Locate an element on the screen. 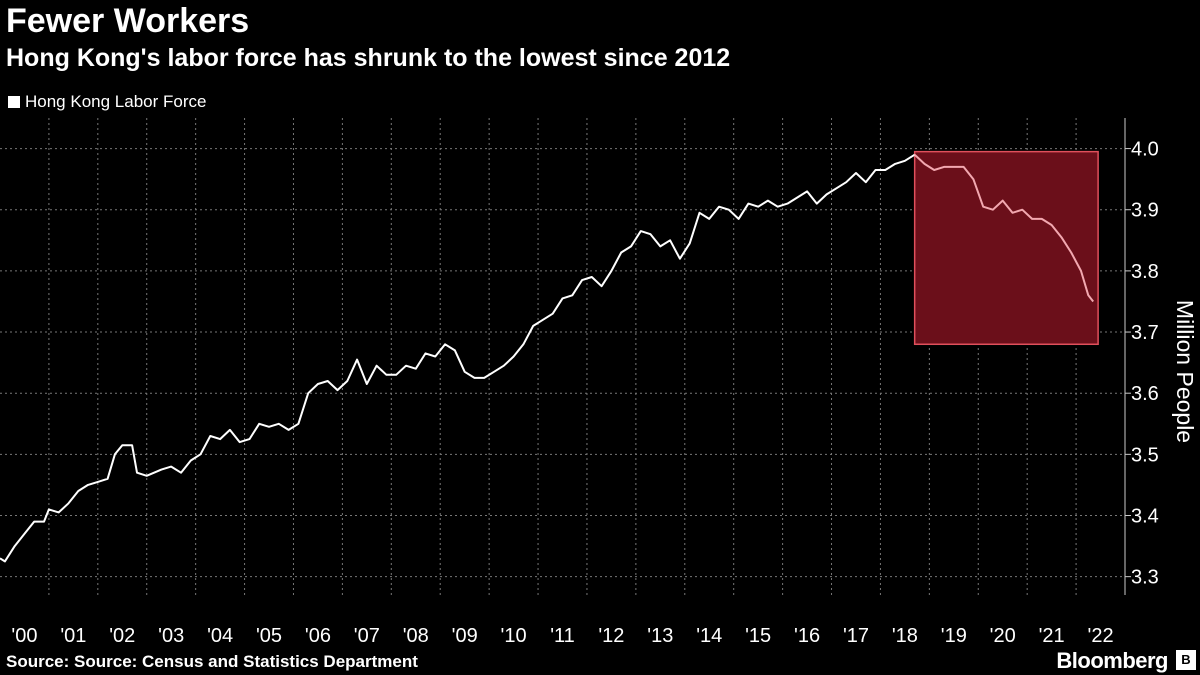 The image size is (1200, 675). x-tick-label: '07 is located at coordinates (367, 636).